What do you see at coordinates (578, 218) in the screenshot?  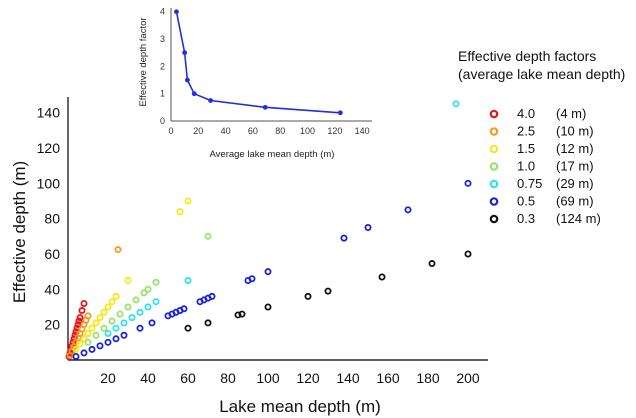 I see `legend-depth-label: (124 m)` at bounding box center [578, 218].